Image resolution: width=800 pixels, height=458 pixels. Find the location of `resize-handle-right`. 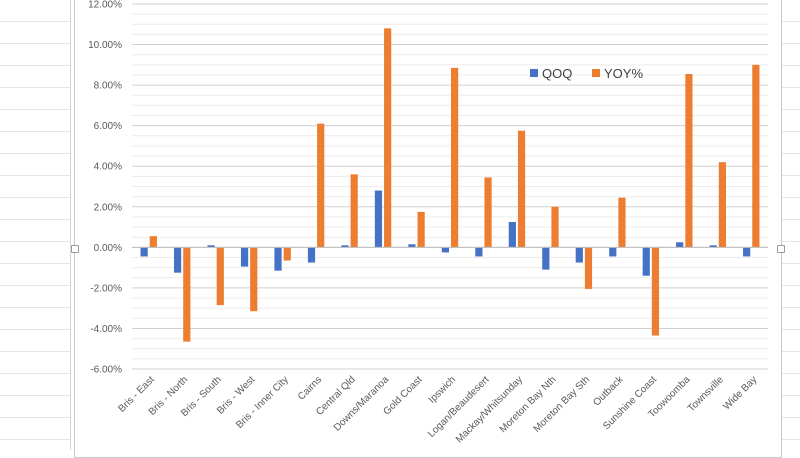

resize-handle-right is located at coordinates (781, 249).